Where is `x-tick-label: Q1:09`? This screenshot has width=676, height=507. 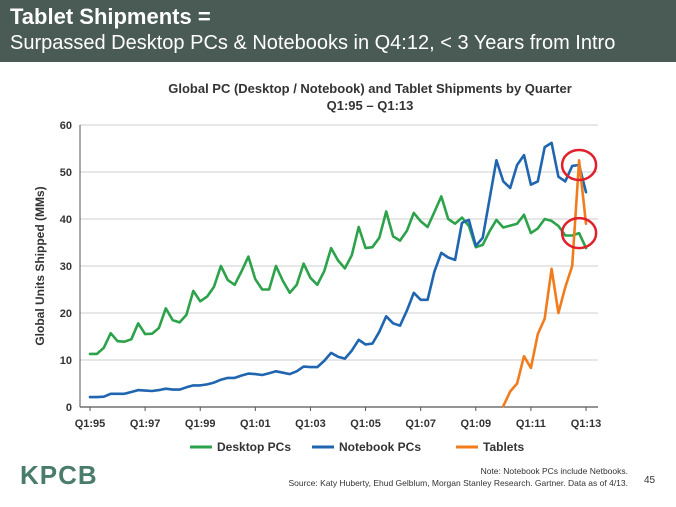 x-tick-label: Q1:09 is located at coordinates (475, 424).